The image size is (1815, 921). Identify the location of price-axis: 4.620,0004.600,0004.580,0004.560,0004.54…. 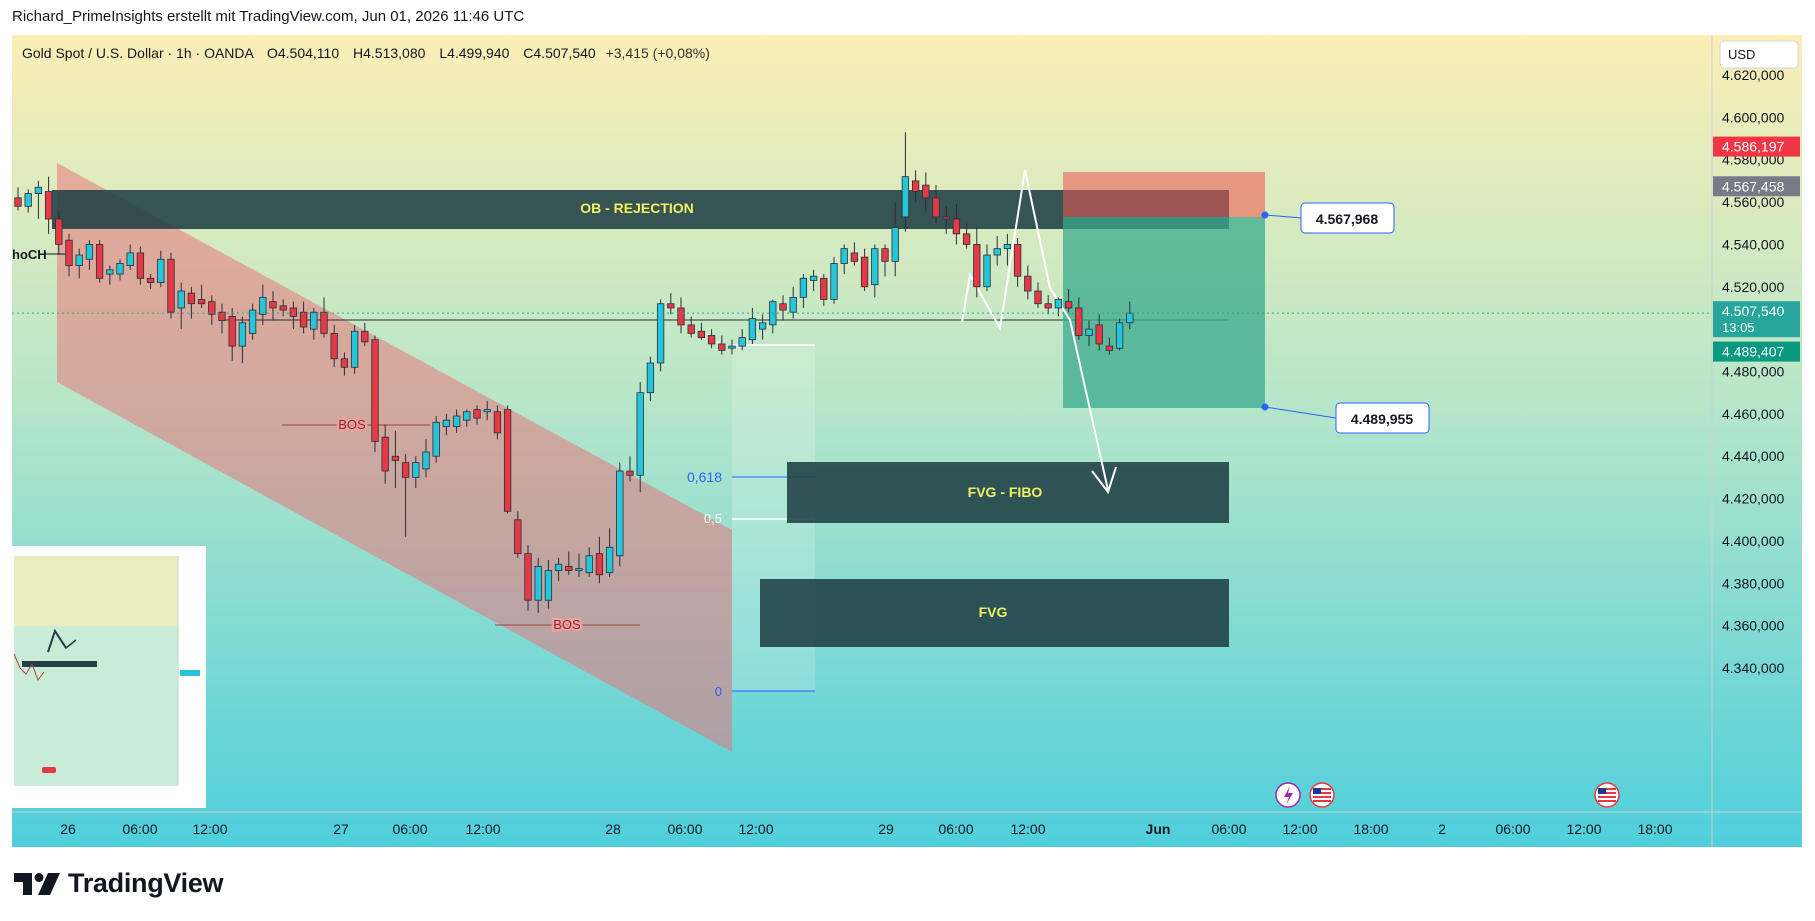
(1753, 371).